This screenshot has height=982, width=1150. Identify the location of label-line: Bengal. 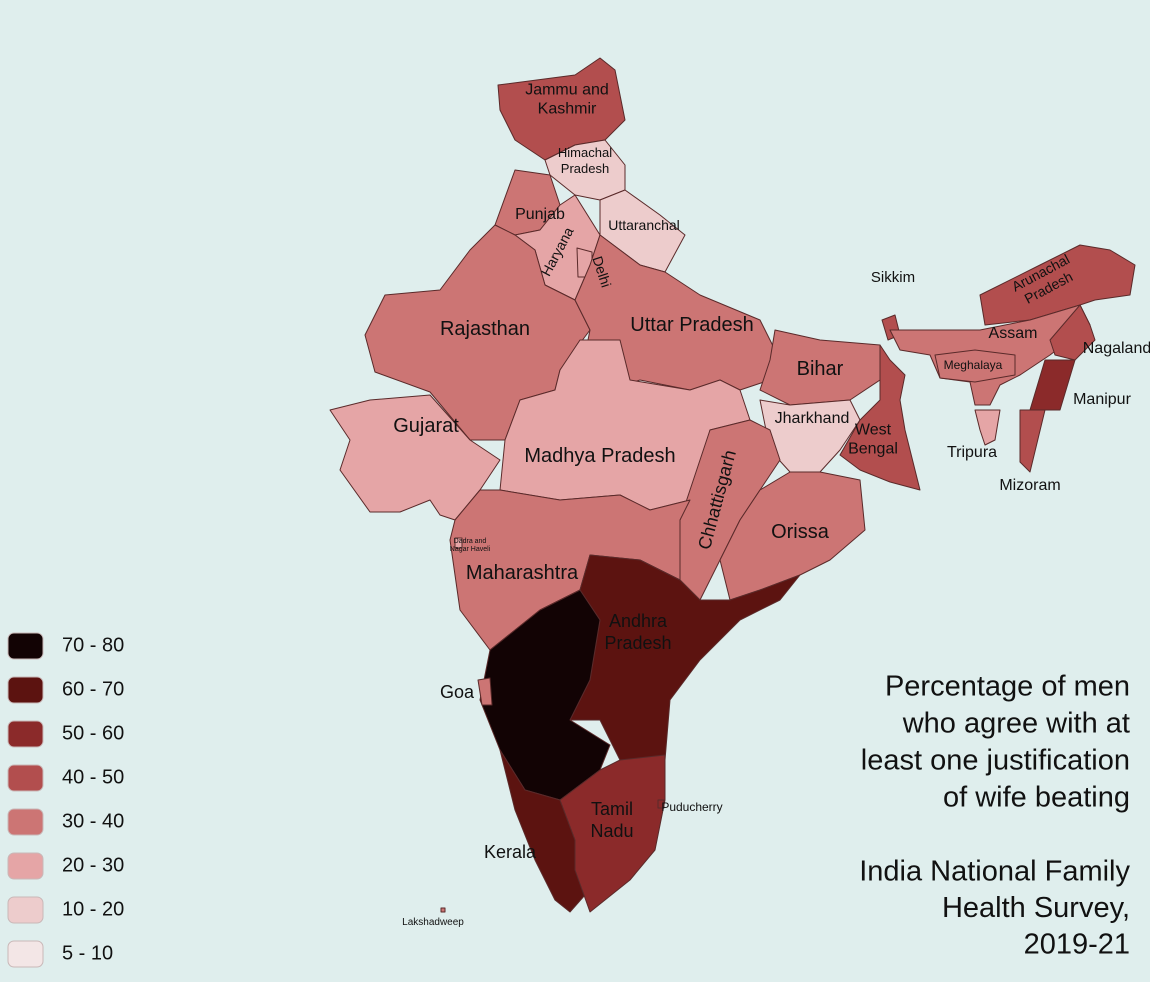
(873, 449).